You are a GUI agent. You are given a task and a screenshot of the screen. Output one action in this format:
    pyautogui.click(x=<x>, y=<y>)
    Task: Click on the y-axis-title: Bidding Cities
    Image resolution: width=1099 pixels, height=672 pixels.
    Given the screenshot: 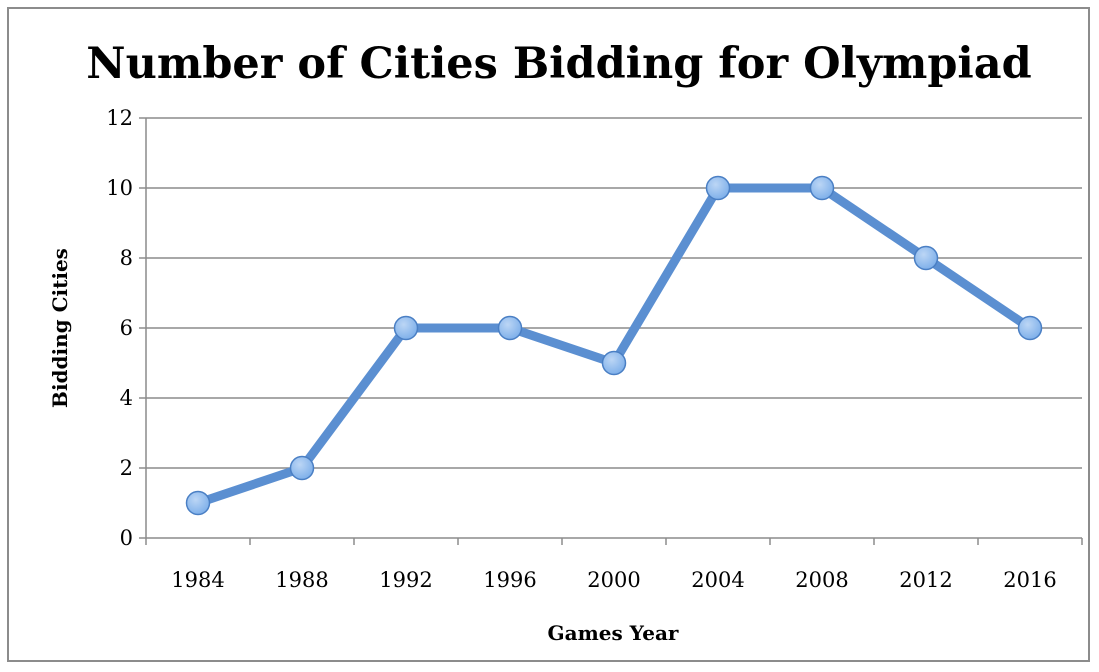 What is the action you would take?
    pyautogui.click(x=60, y=328)
    